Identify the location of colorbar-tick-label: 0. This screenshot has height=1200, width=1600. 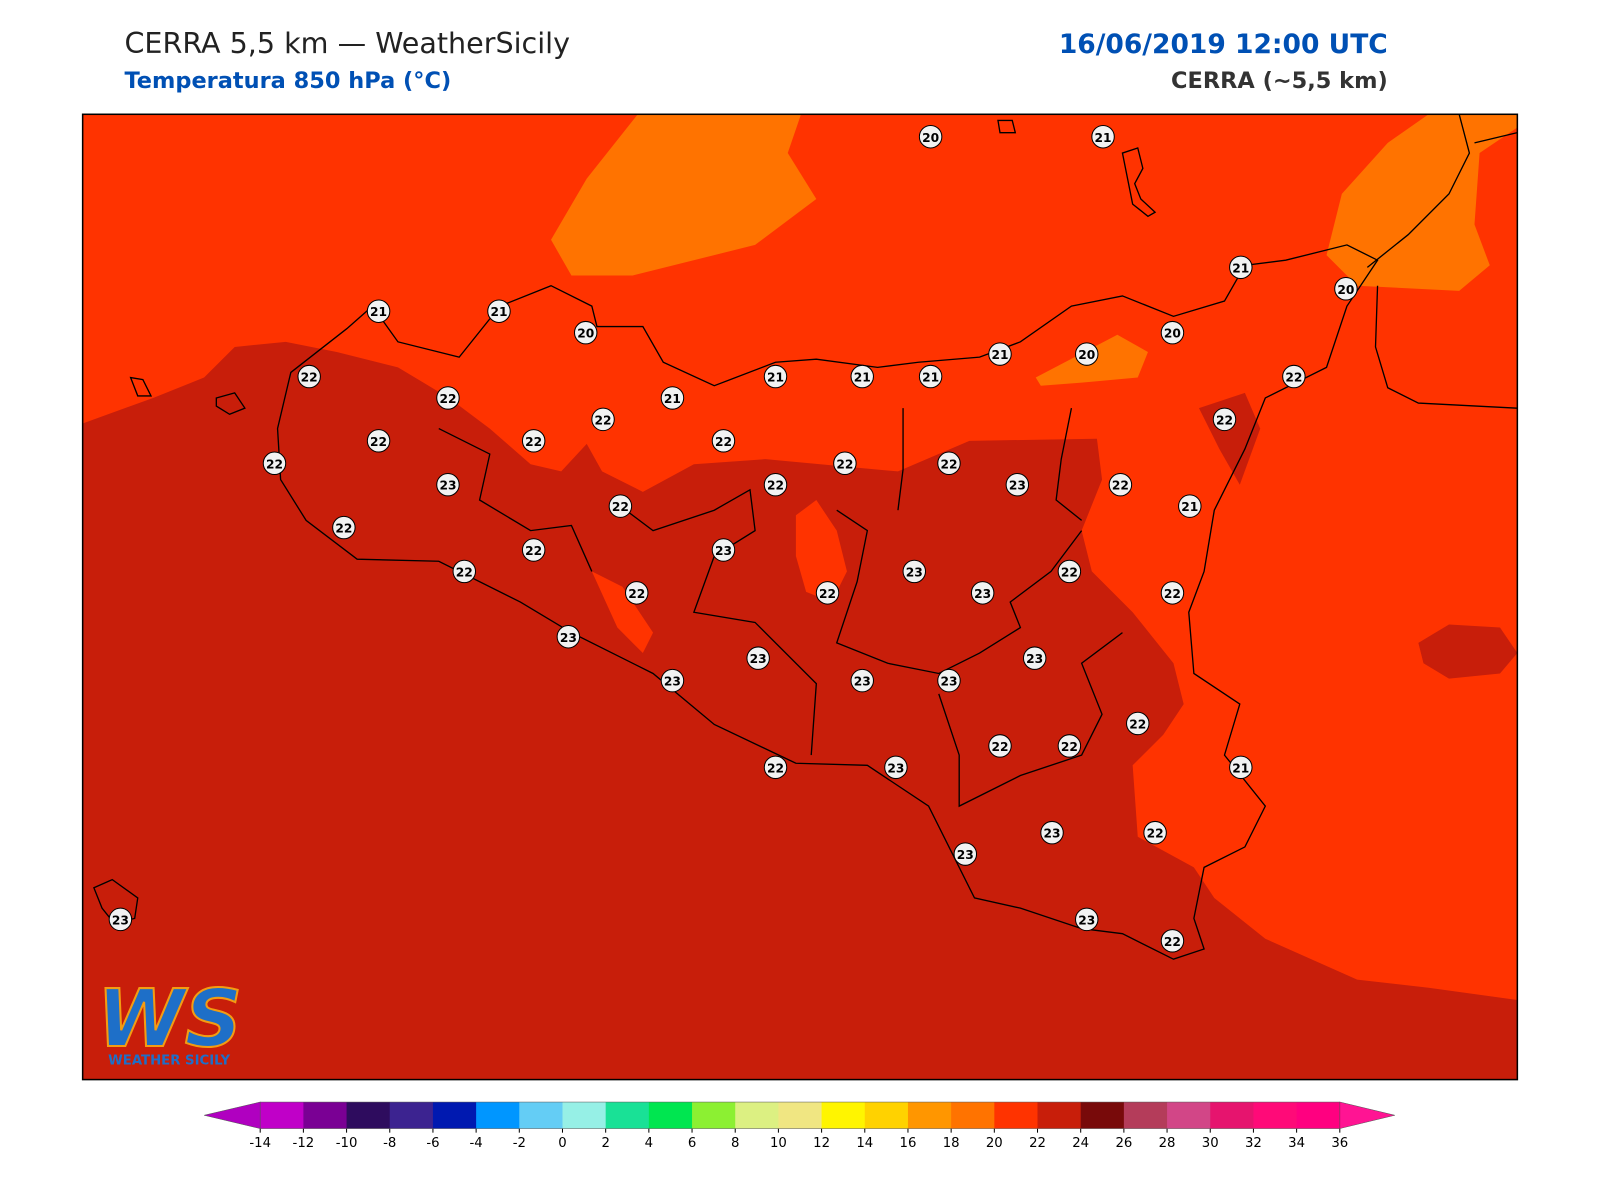
(562, 1143).